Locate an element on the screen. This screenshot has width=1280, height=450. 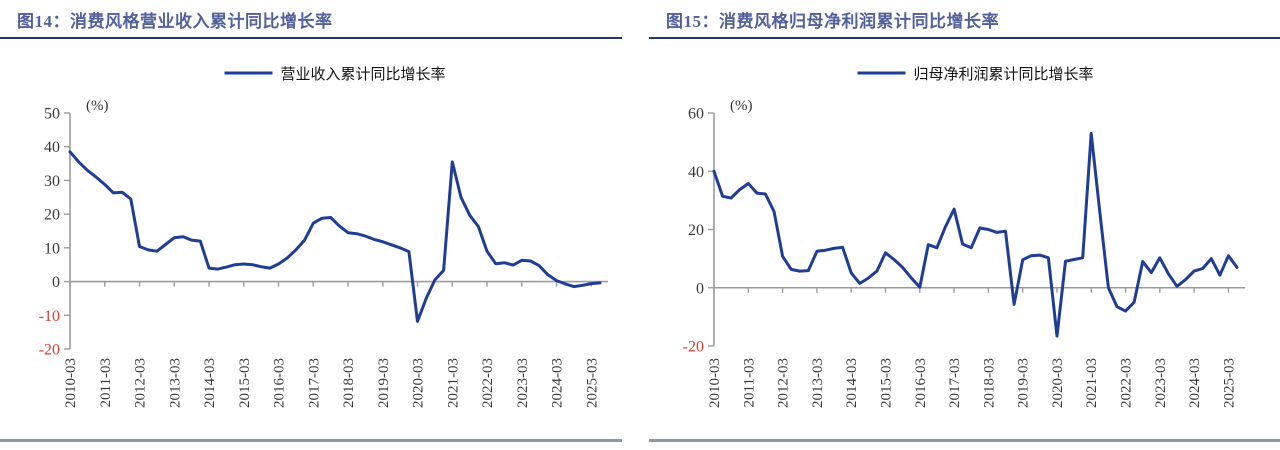
figure-14-title: 图14：消费风格营业收入累计同比增长率 is located at coordinates (175, 21).